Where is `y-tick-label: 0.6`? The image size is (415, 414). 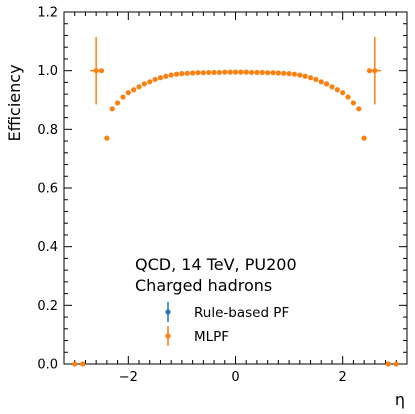 y-tick-label: 0.6 is located at coordinates (47, 189).